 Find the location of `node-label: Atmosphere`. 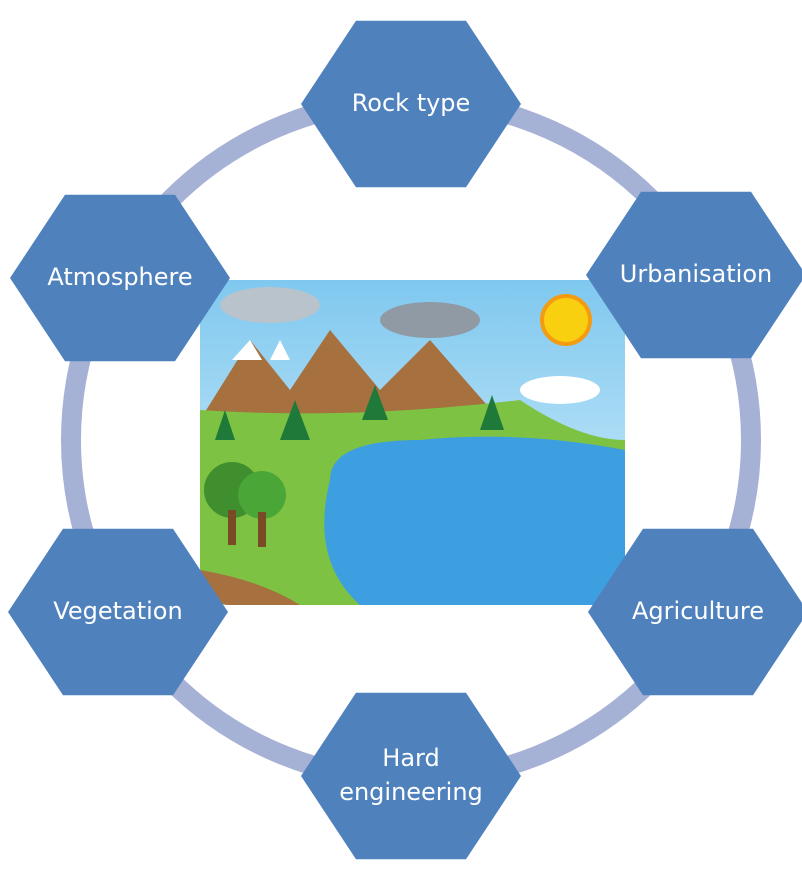

node-label: Atmosphere is located at coordinates (119, 277).